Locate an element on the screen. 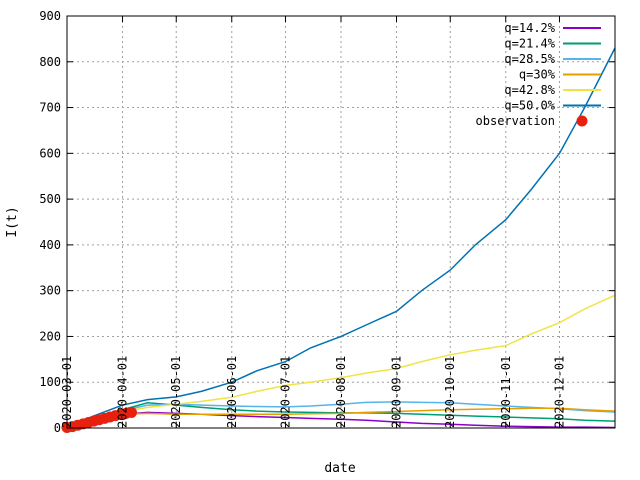 Image resolution: width=640 pixels, height=480 pixels. legend-swatch-observation is located at coordinates (582, 121).